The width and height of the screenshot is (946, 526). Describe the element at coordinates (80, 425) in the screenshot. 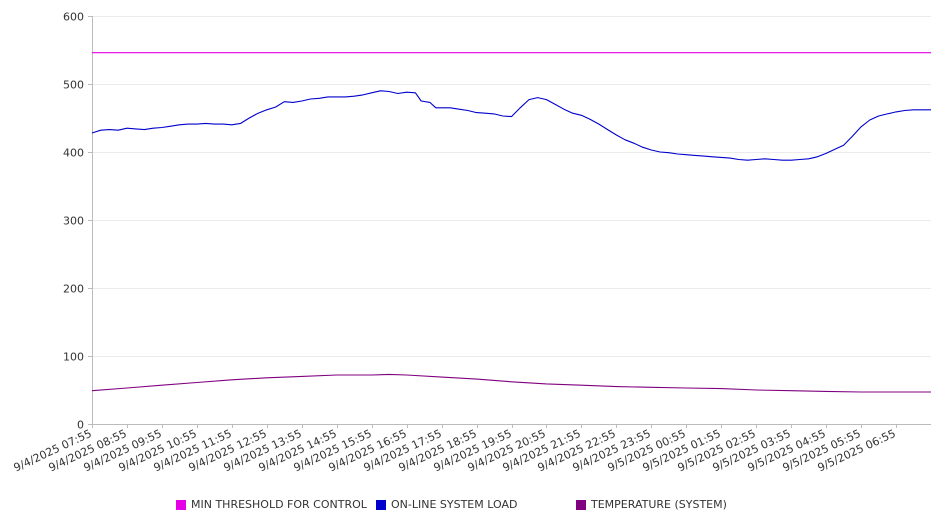

I see `y-tick-label: 0` at that location.